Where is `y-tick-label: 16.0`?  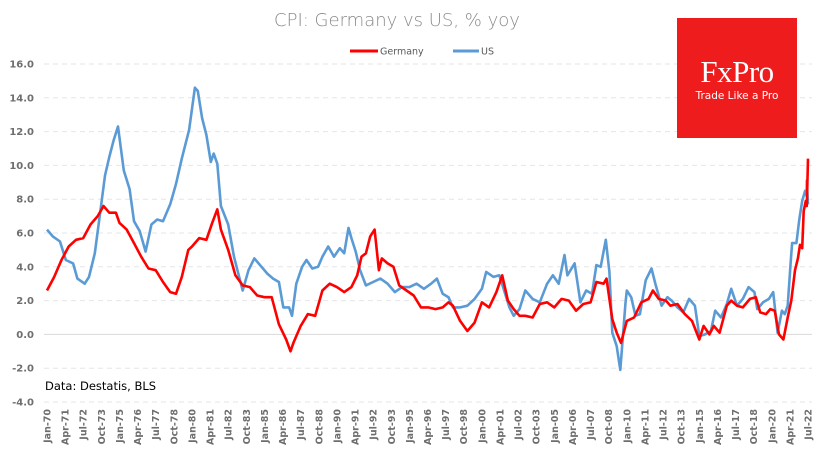 y-tick-label: 16.0 is located at coordinates (21, 65).